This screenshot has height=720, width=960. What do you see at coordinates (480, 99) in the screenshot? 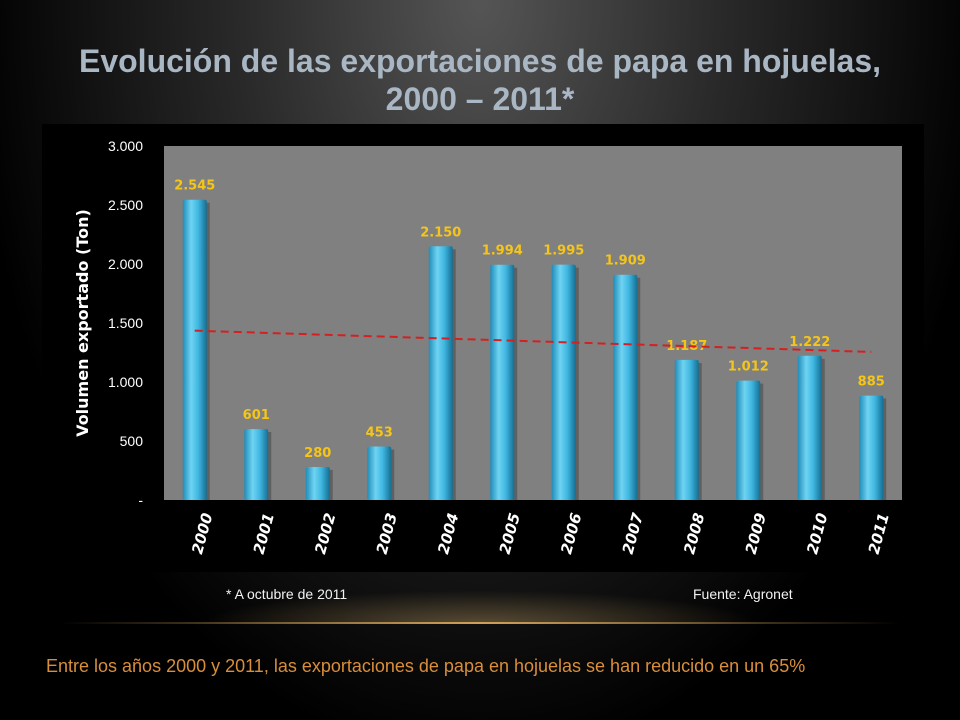
I see `title-line-2: 2000 – 2011*` at bounding box center [480, 99].